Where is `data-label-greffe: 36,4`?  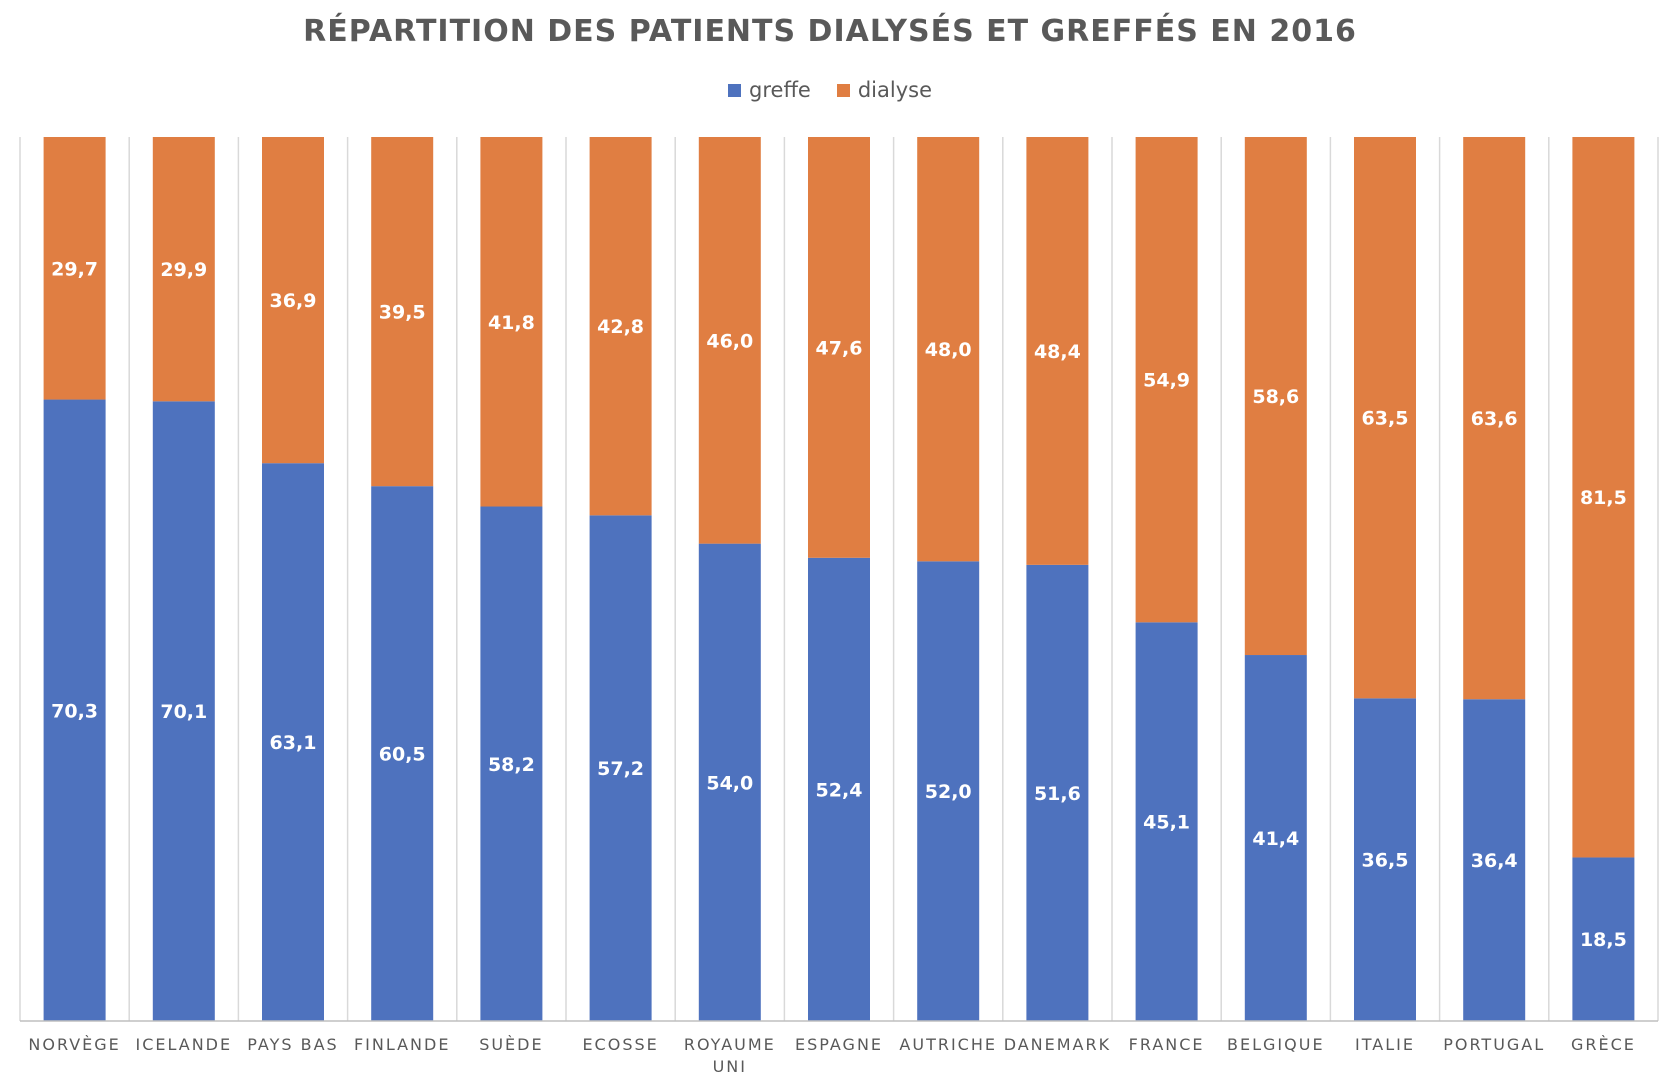
data-label-greffe: 36,4 is located at coordinates (1494, 861).